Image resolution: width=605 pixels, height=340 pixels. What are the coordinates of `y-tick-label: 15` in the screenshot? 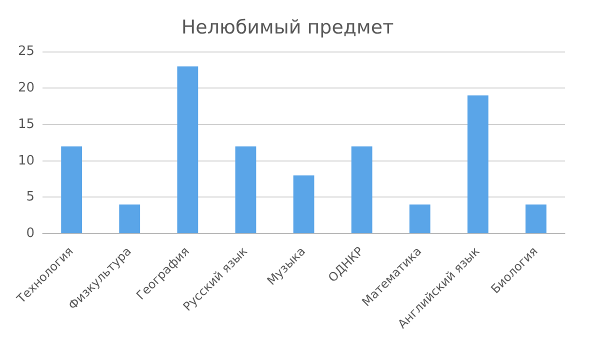 It's located at (26, 124).